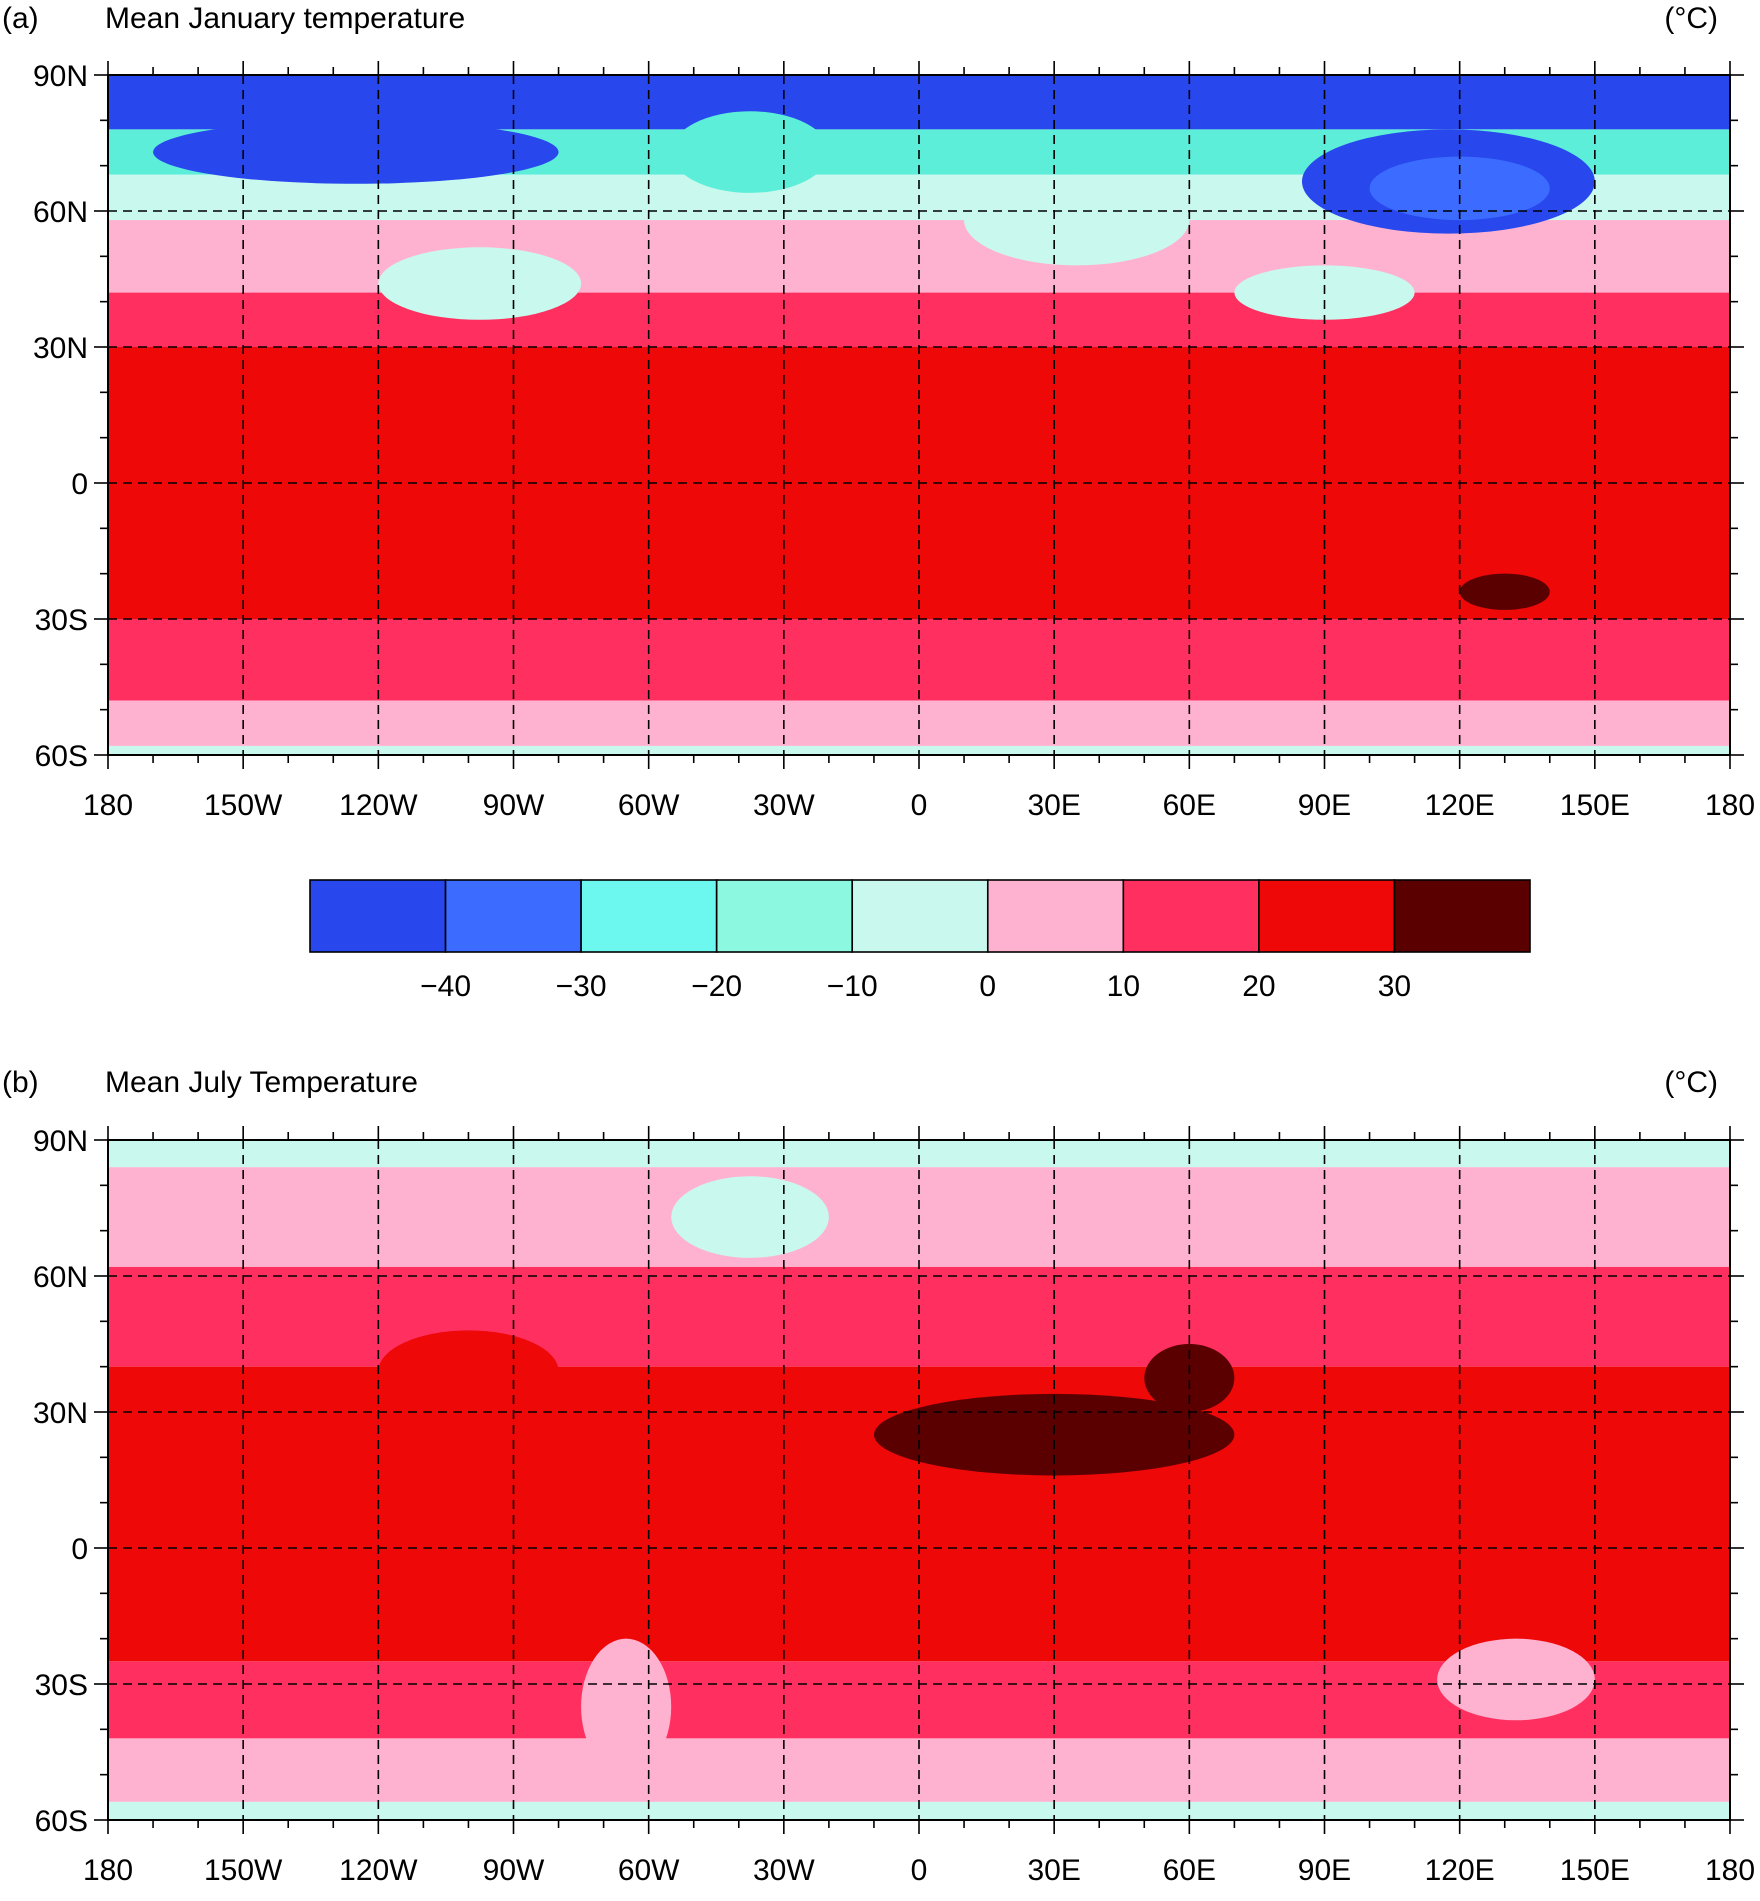  I want to click on panel-a-title: Mean January temperature, so click(285, 18).